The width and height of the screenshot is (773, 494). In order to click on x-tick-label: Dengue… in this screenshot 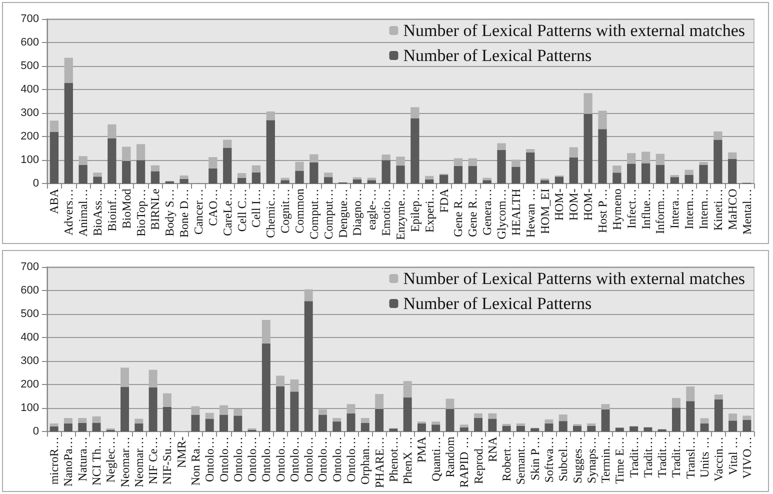, I will do `click(343, 213)`.